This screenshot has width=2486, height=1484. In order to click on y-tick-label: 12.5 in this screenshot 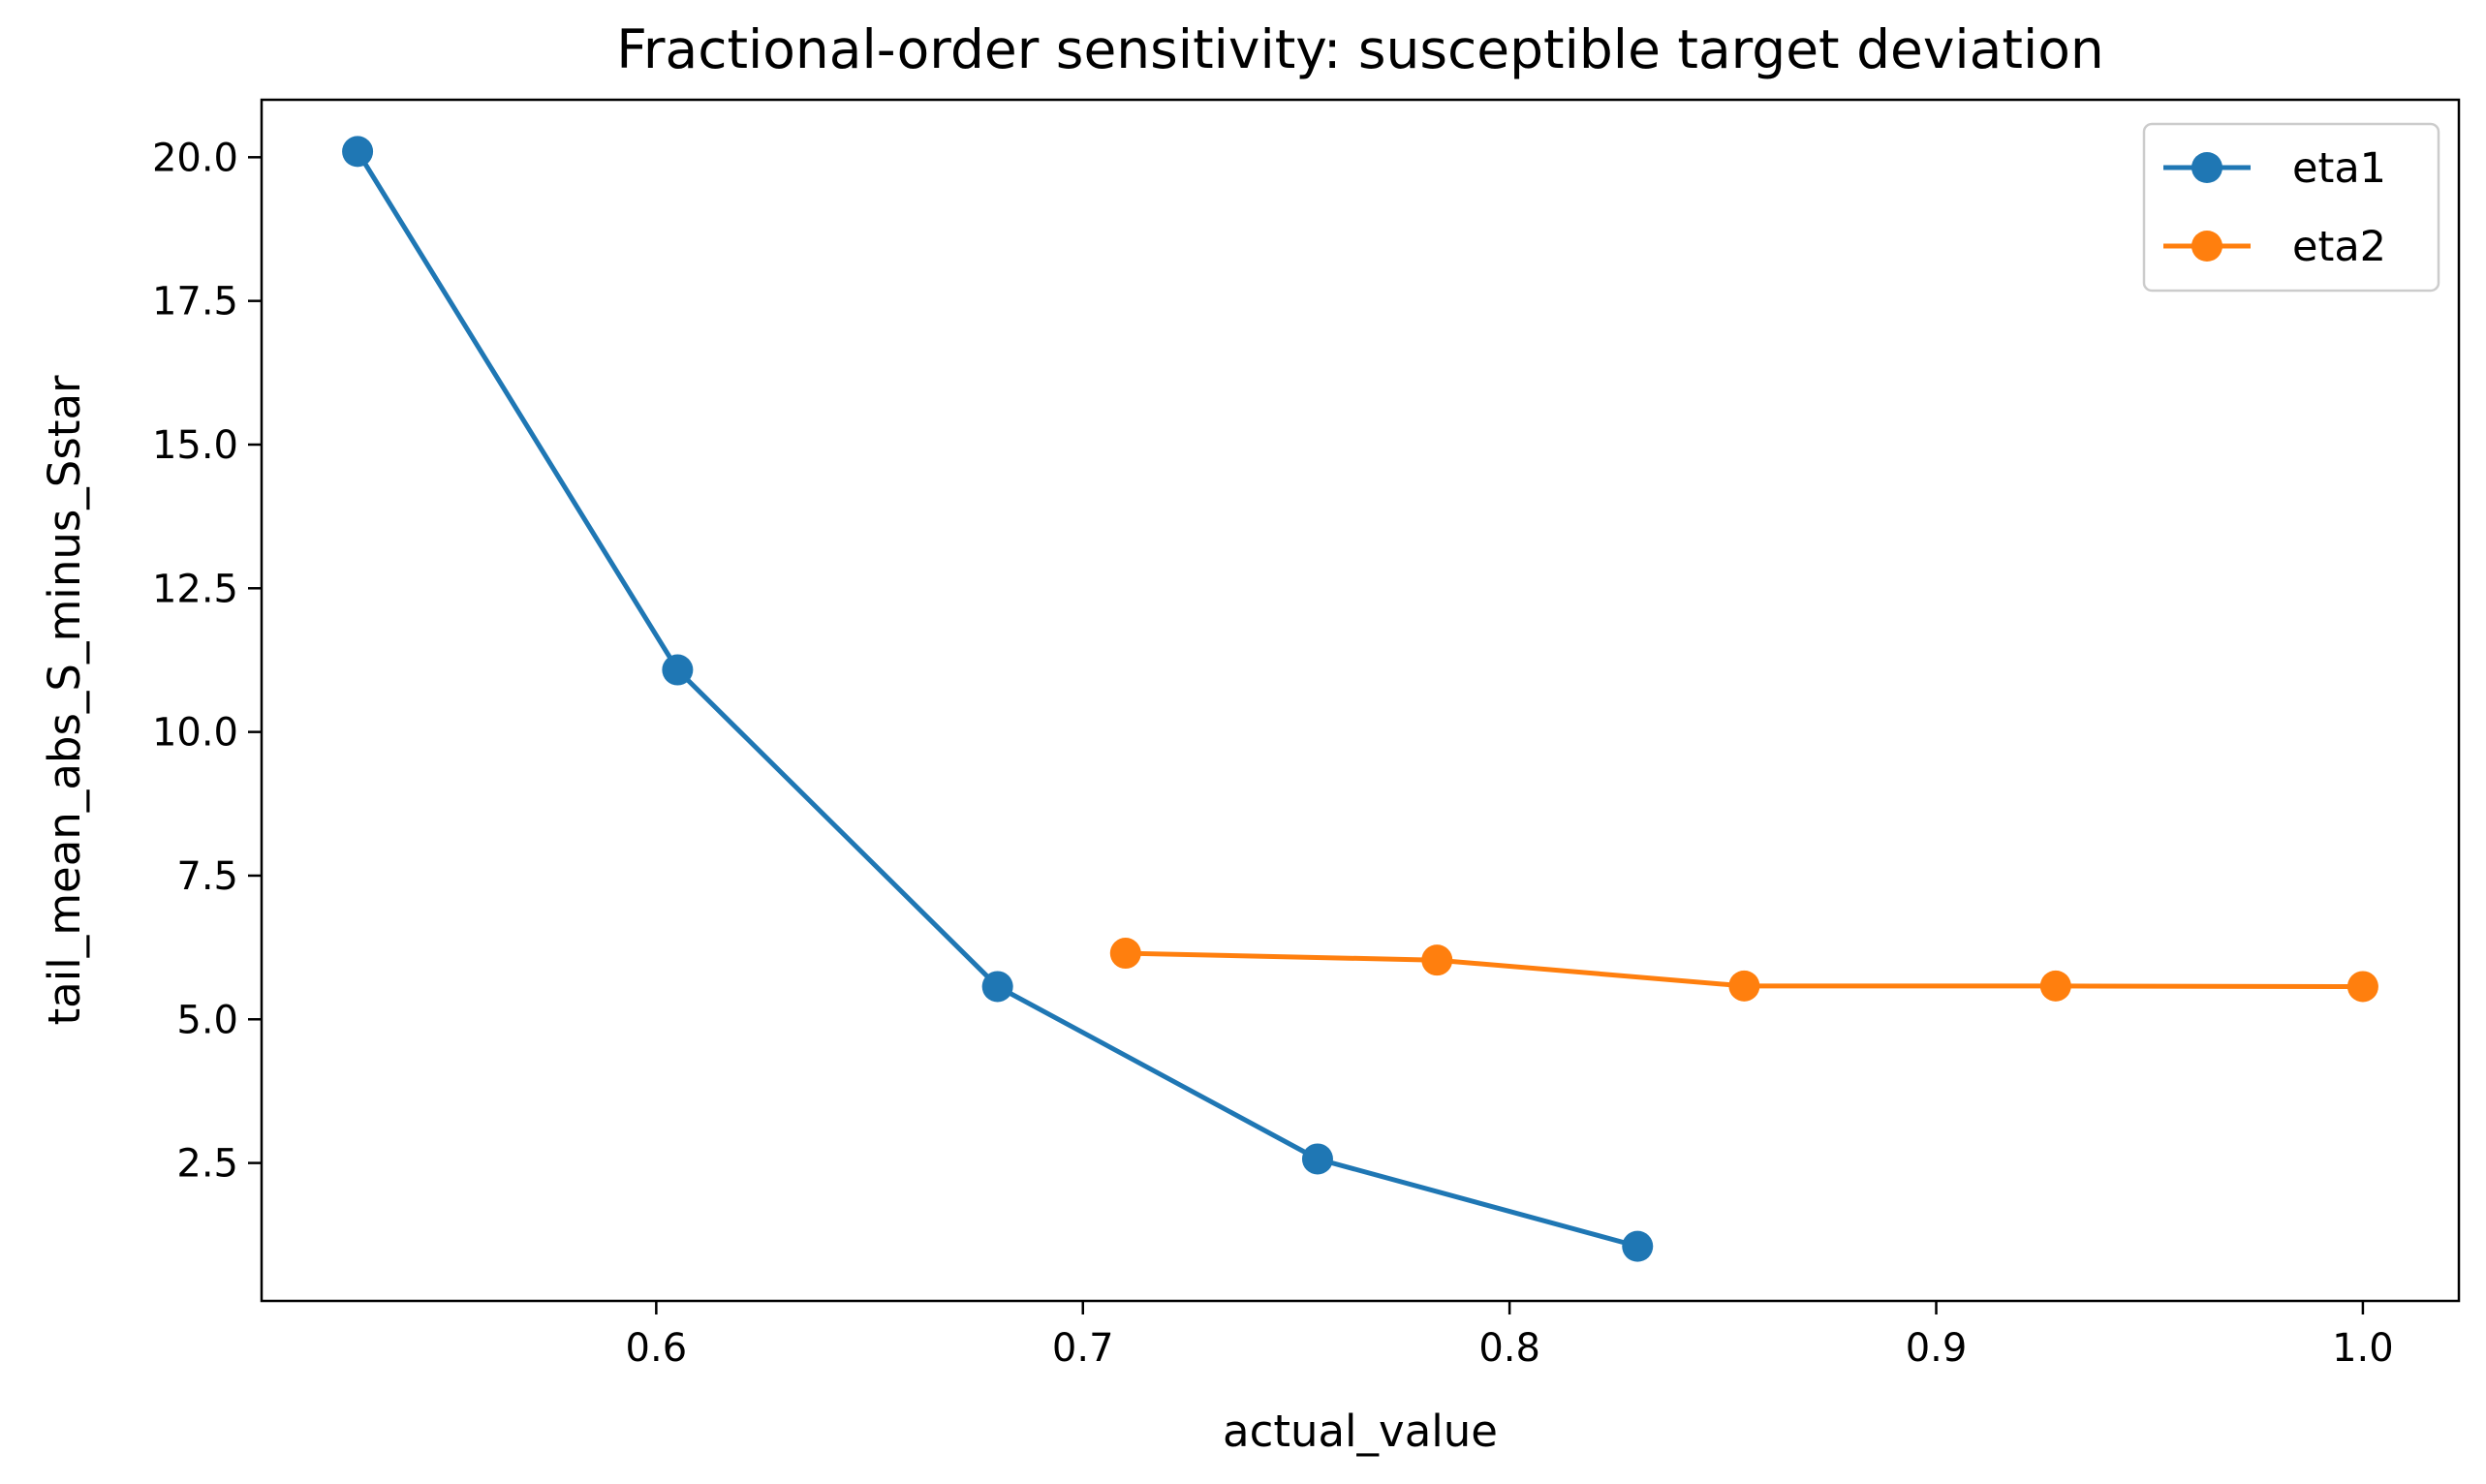, I will do `click(195, 589)`.